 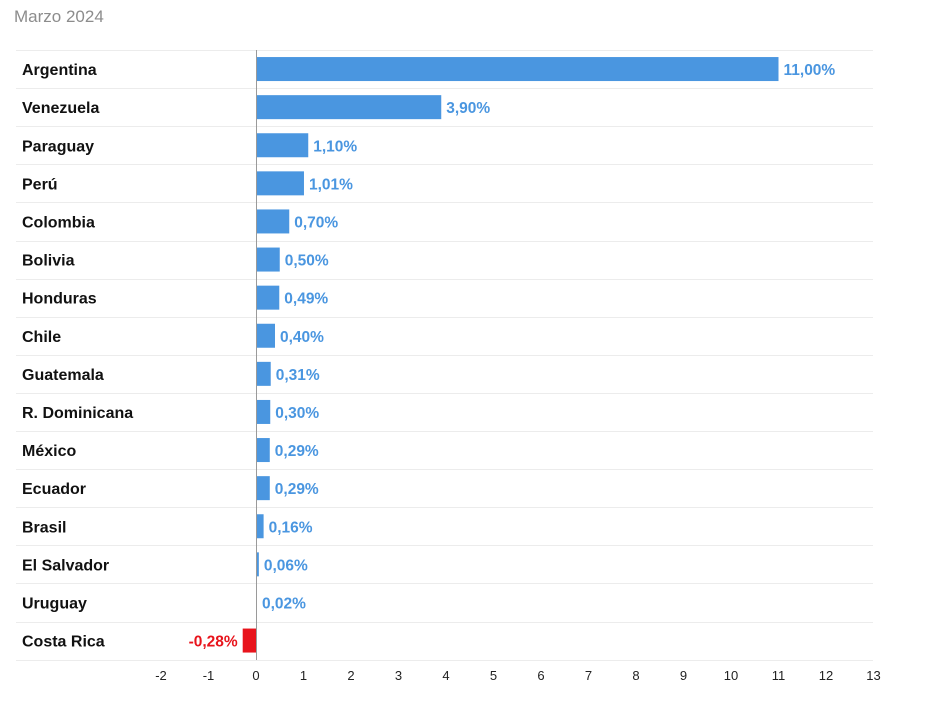 I want to click on category-label: Venezuela, so click(x=60, y=108).